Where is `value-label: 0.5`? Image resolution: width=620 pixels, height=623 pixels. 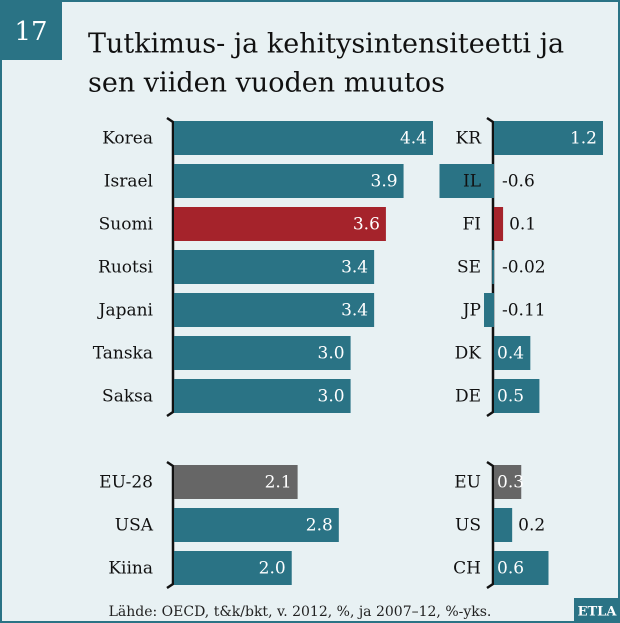
value-label: 0.5 is located at coordinates (510, 397).